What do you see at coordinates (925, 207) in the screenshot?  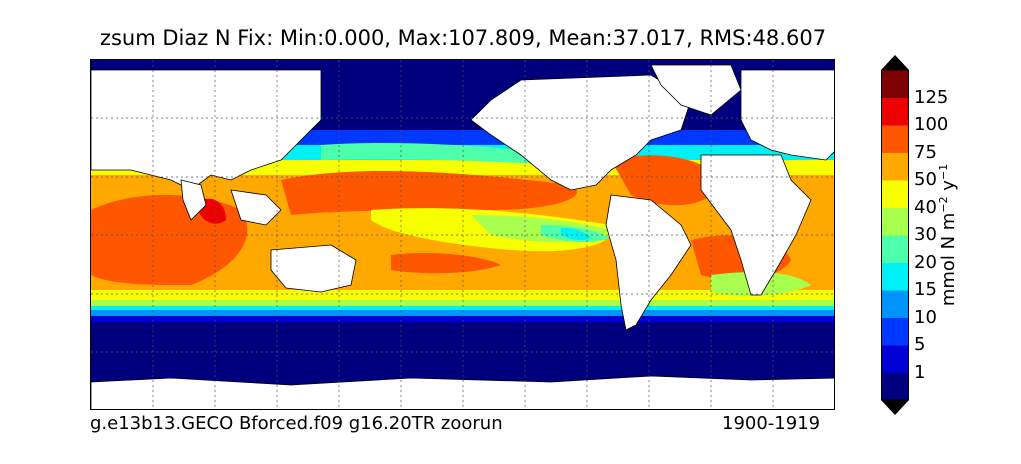 I see `colorbar-tick-label: 40` at bounding box center [925, 207].